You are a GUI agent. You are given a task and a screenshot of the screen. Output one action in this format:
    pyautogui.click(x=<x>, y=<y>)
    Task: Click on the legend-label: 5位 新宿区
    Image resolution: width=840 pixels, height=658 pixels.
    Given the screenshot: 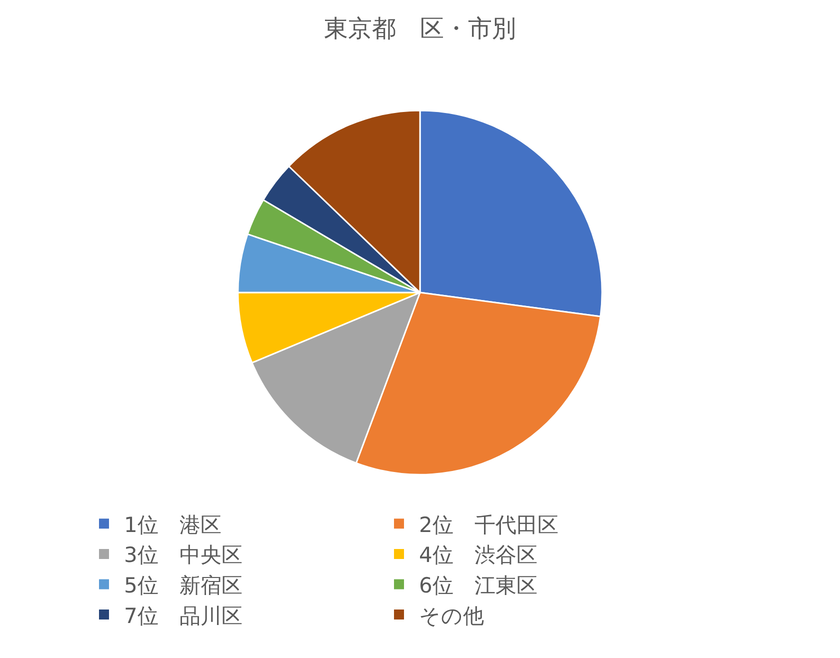 What is the action you would take?
    pyautogui.click(x=183, y=585)
    